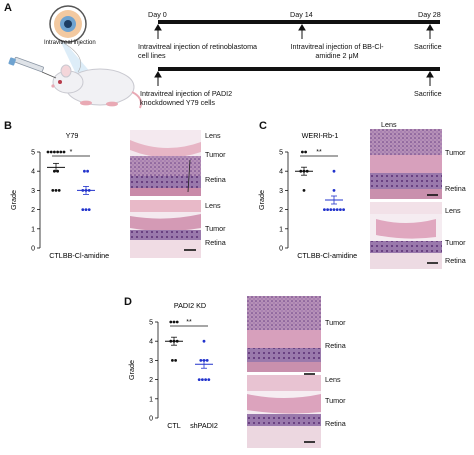 Image resolution: width=474 pixels, height=455 pixels. Describe the element at coordinates (8, 126) in the screenshot. I see `panel-label-b: B` at that location.